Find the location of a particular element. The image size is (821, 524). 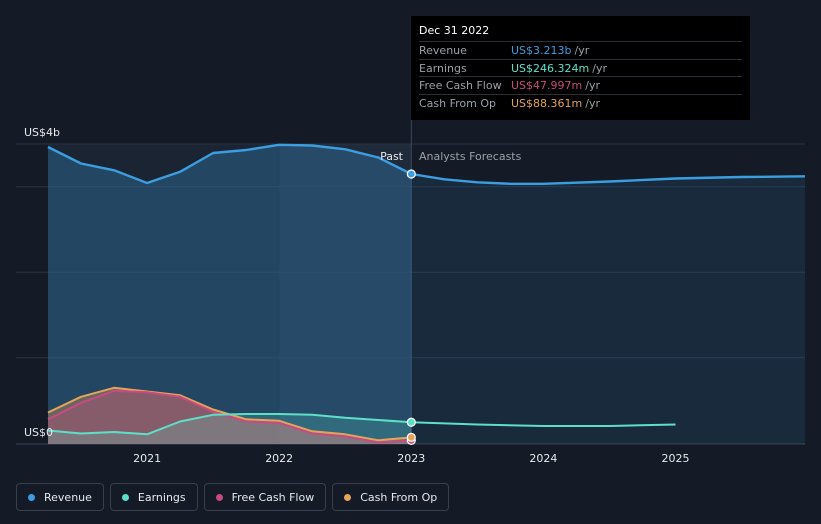

y-axis-bottom-label: US$0 is located at coordinates (38, 432).